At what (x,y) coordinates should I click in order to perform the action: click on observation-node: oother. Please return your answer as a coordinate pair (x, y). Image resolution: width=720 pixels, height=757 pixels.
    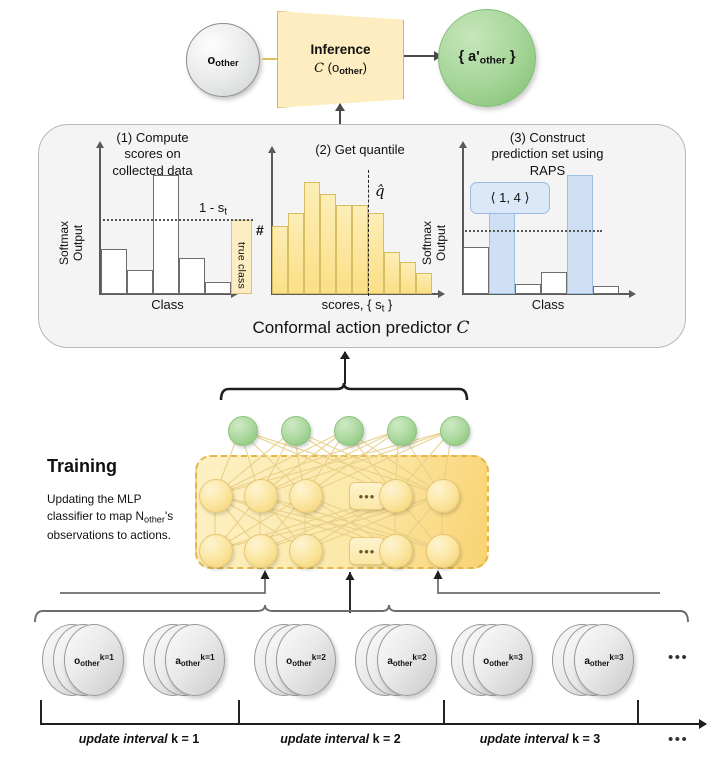
    Looking at the image, I should click on (223, 60).